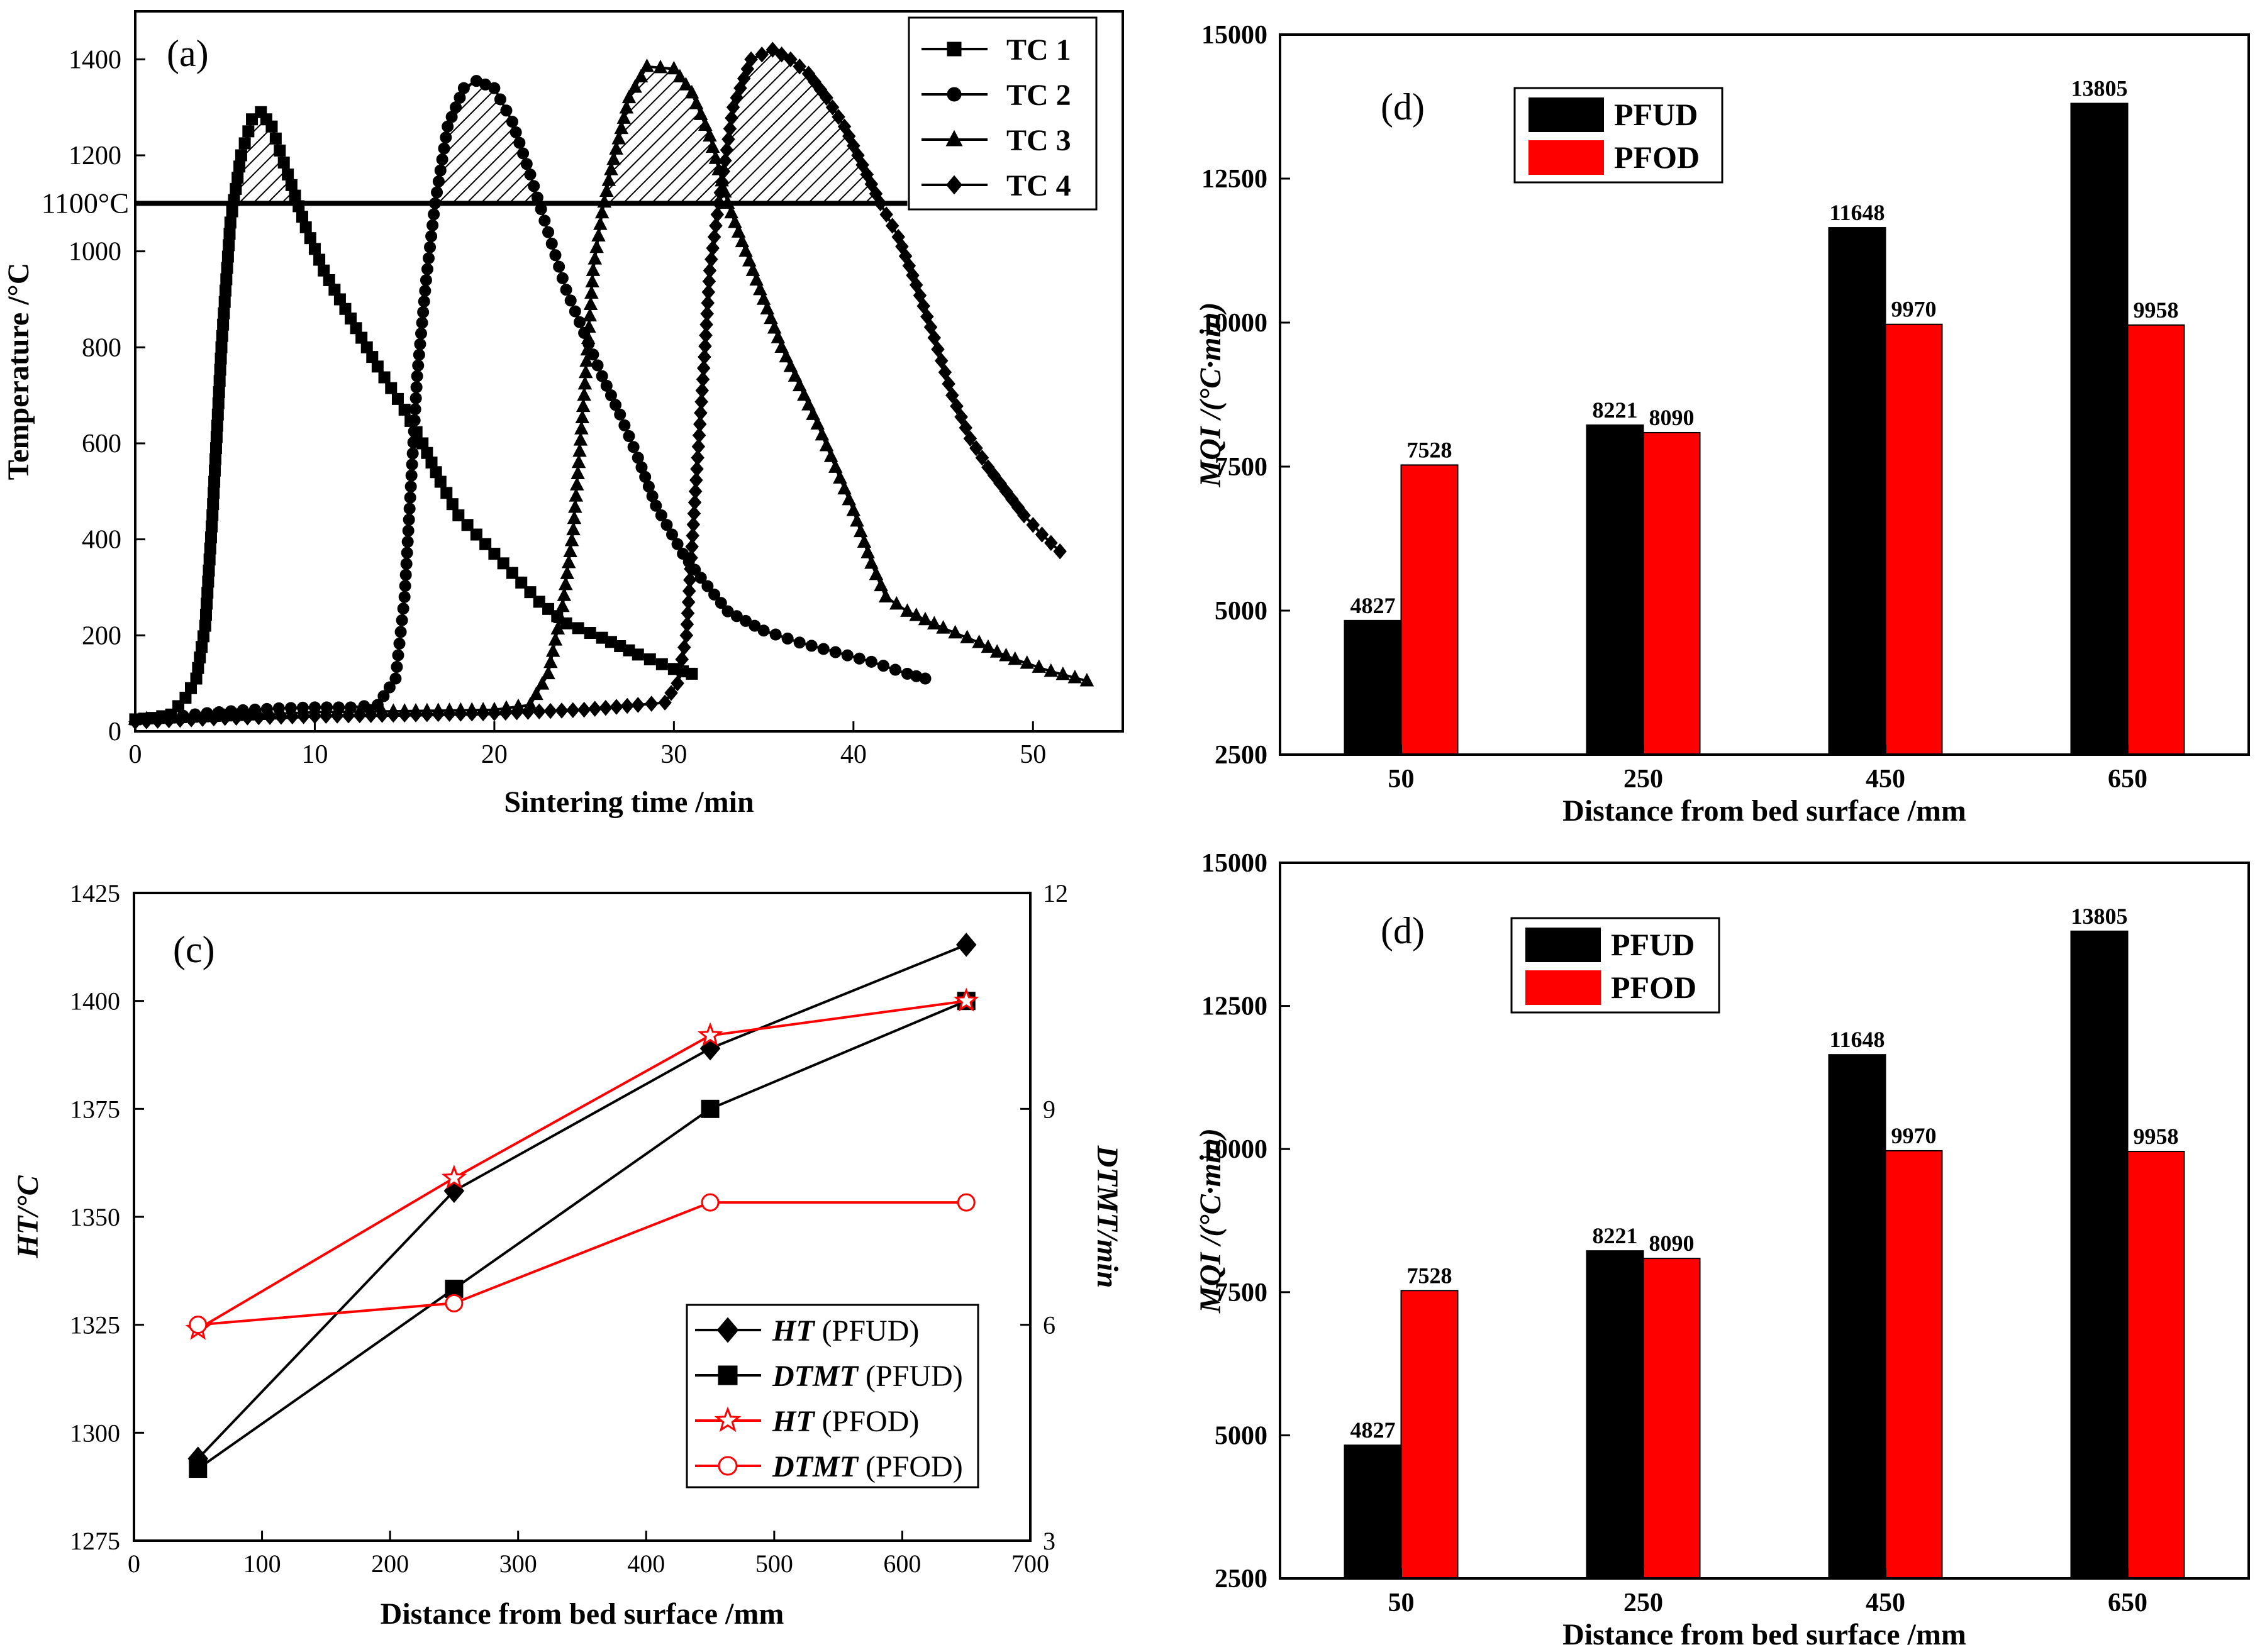  I want to click on x-tick-label: 400, so click(646, 1563).